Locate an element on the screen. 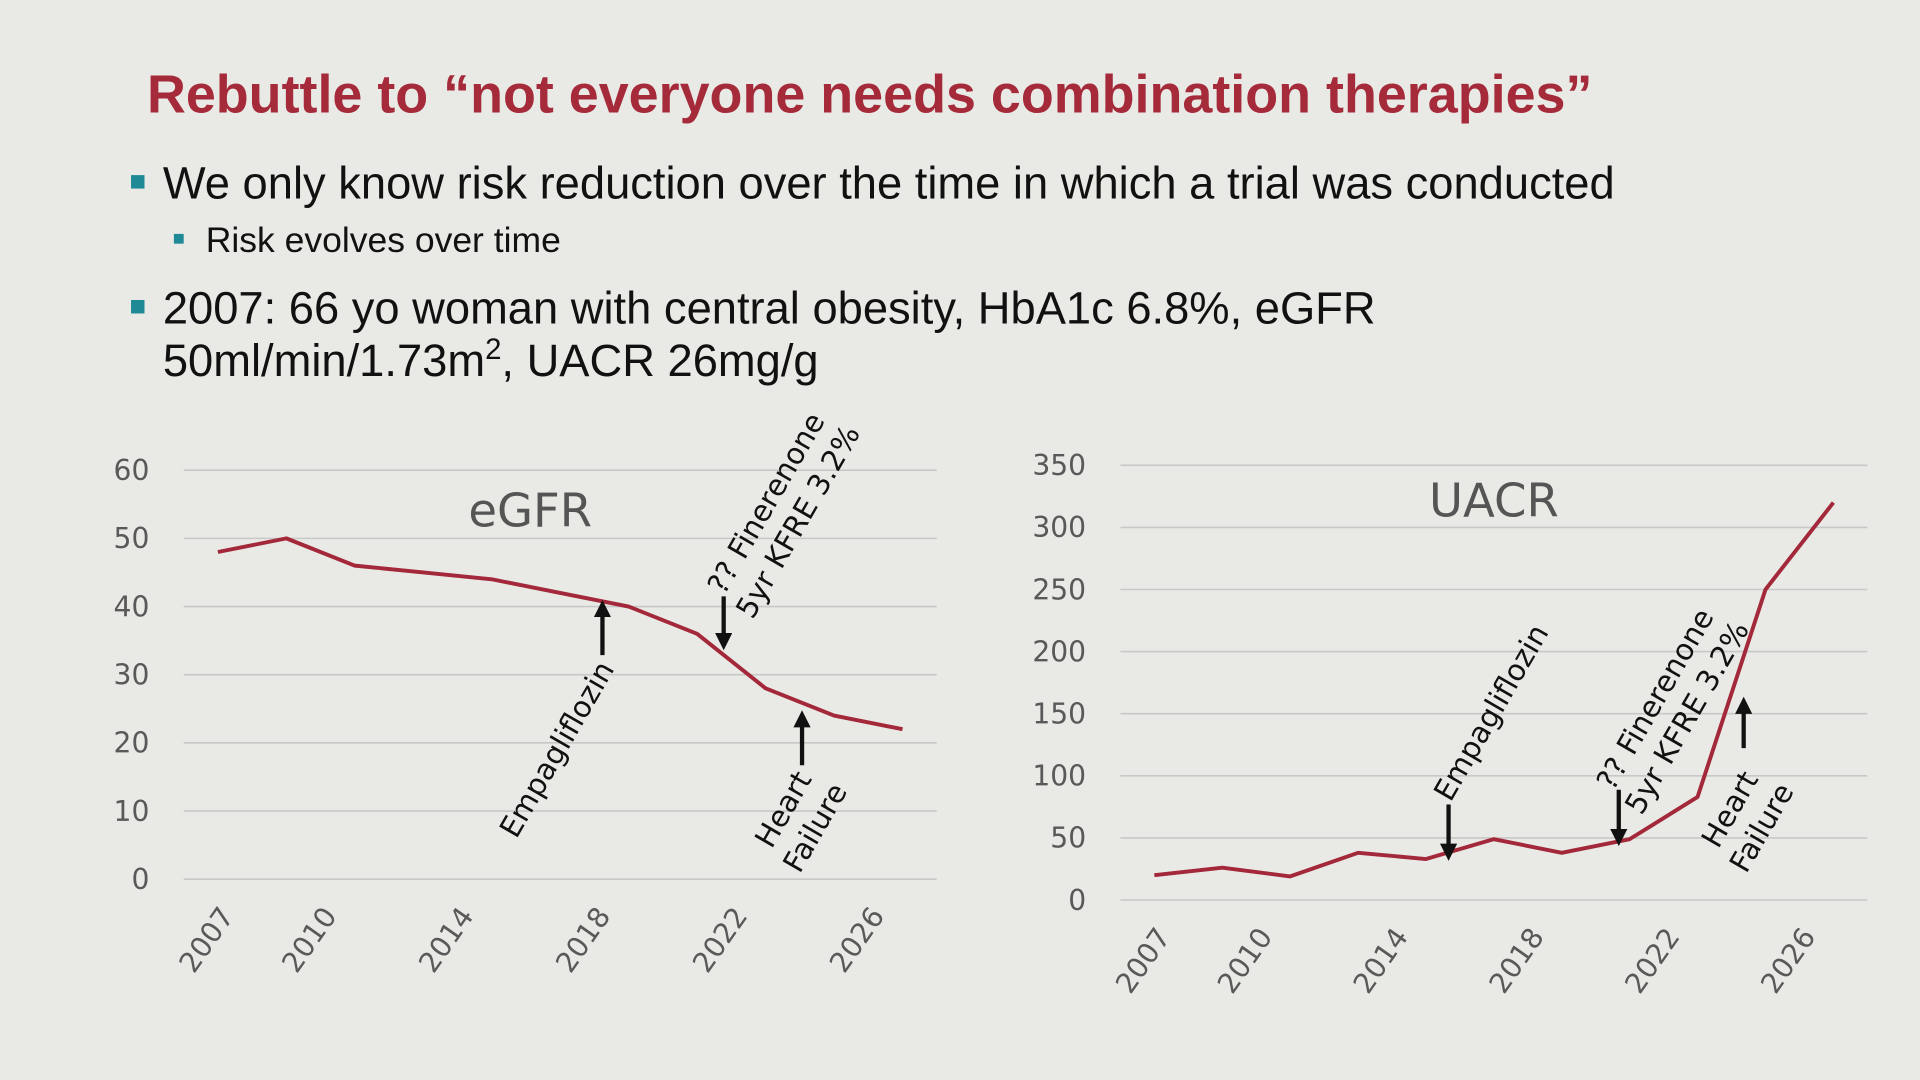 This screenshot has width=1920, height=1080. y-tick-label: 10 is located at coordinates (132, 811).